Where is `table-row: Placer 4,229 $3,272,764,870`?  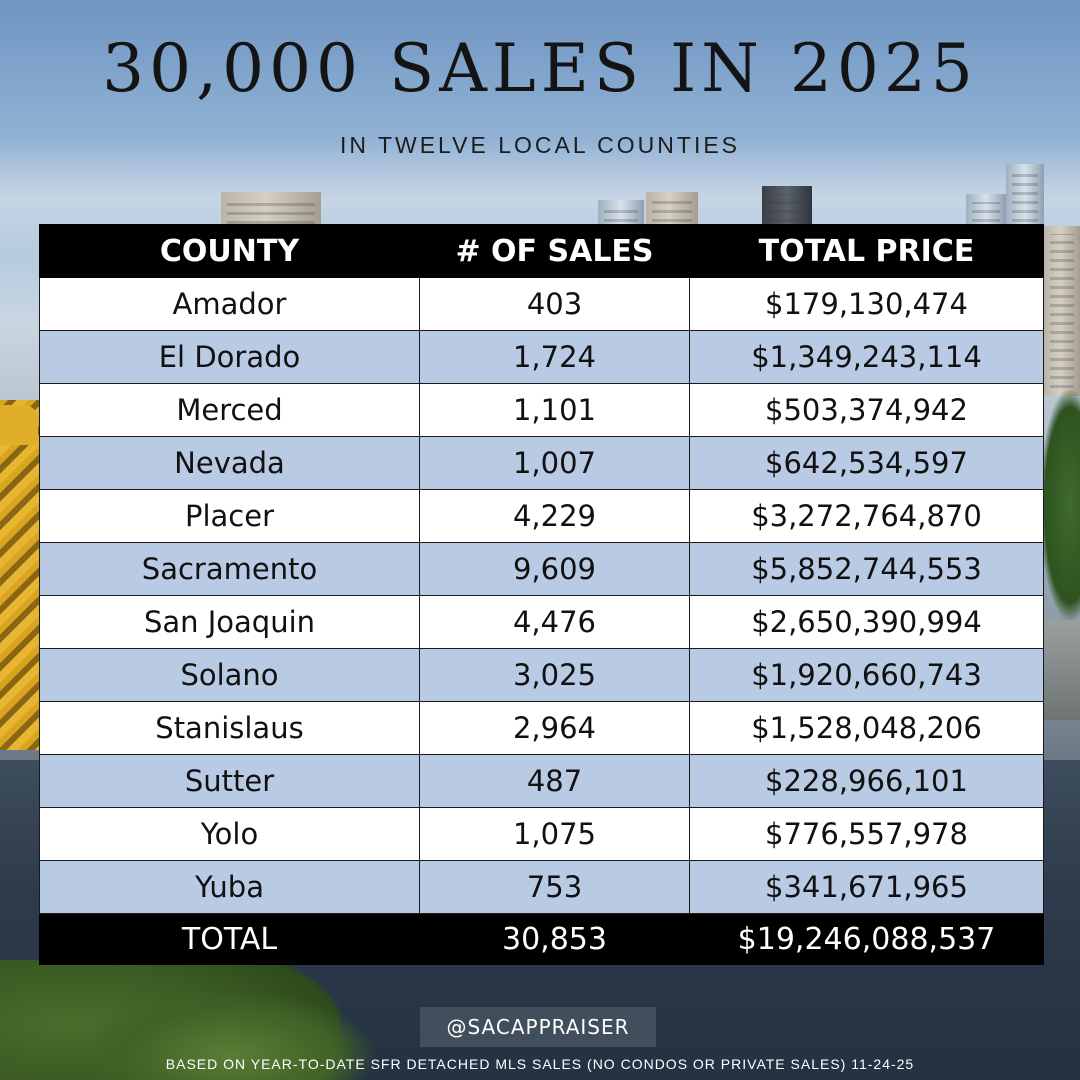 table-row: Placer 4,229 $3,272,764,870 is located at coordinates (541, 516).